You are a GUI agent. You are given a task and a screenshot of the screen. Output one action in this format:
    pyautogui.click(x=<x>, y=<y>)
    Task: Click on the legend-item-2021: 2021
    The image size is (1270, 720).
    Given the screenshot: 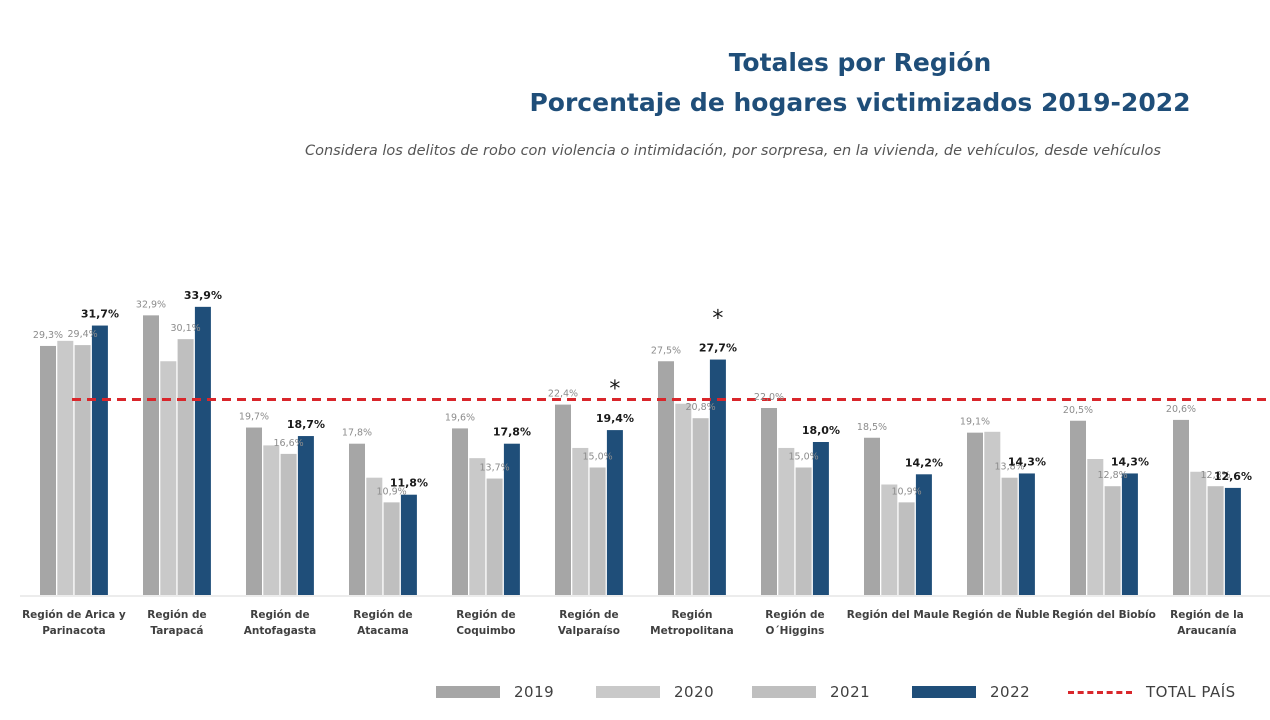 What is the action you would take?
    pyautogui.click(x=811, y=692)
    